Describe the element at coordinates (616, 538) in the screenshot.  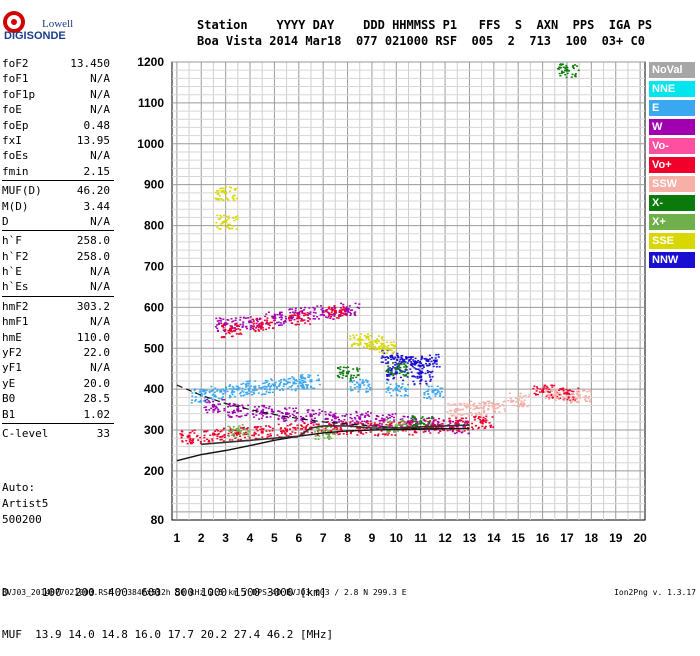
I see `x-tick-label: 19` at that location.